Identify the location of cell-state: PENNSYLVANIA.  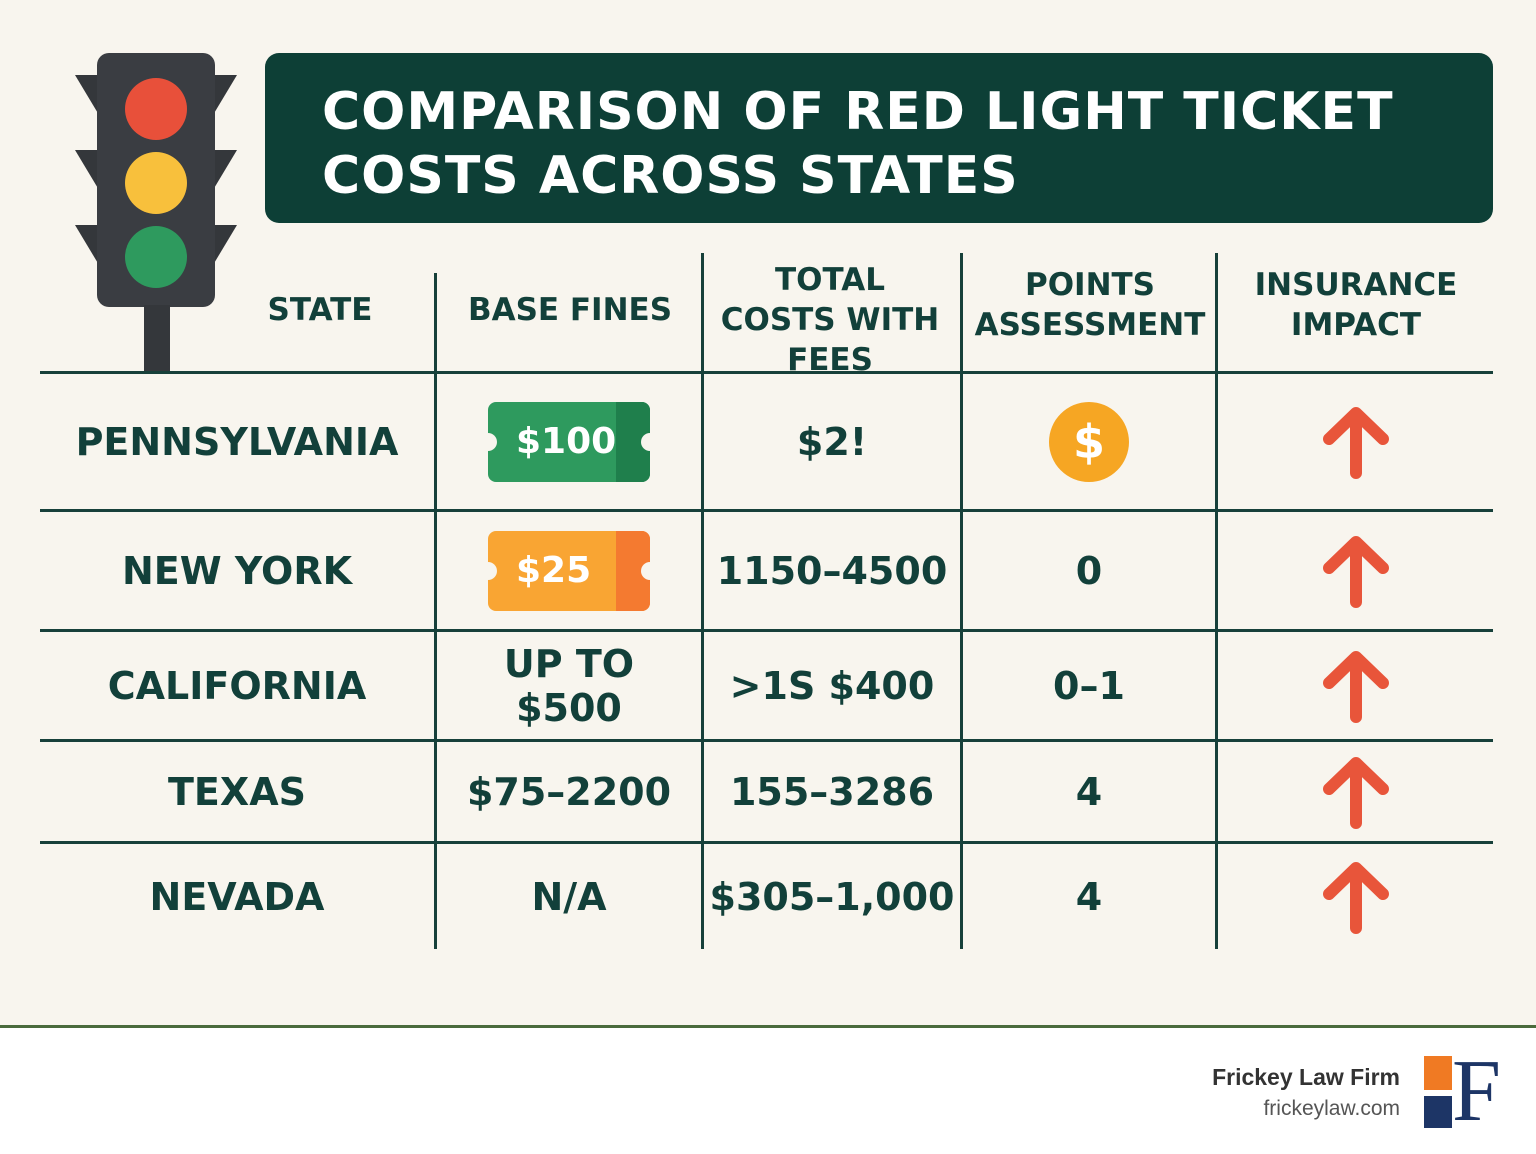
(237, 441).